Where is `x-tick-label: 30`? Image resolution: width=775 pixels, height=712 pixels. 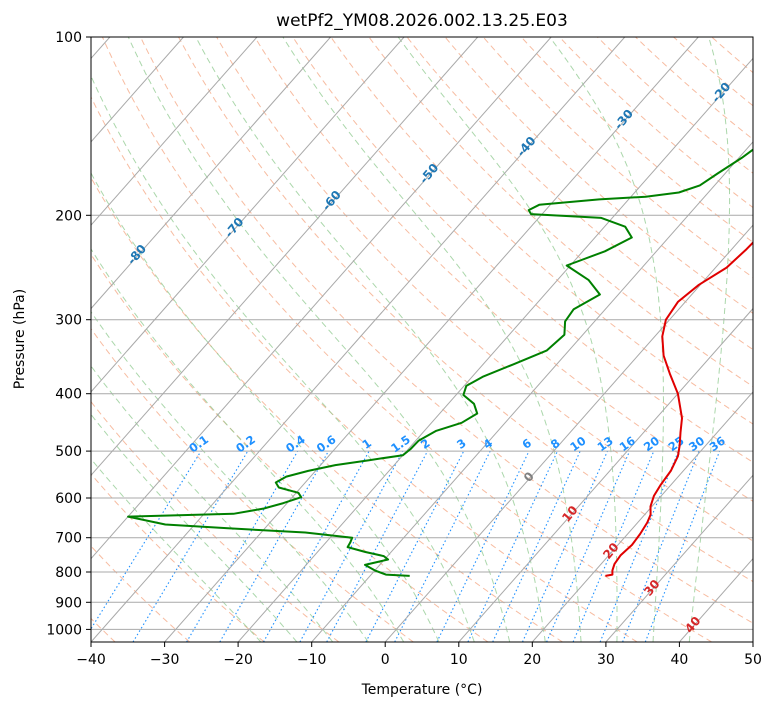
x-tick-label: 30 is located at coordinates (606, 660).